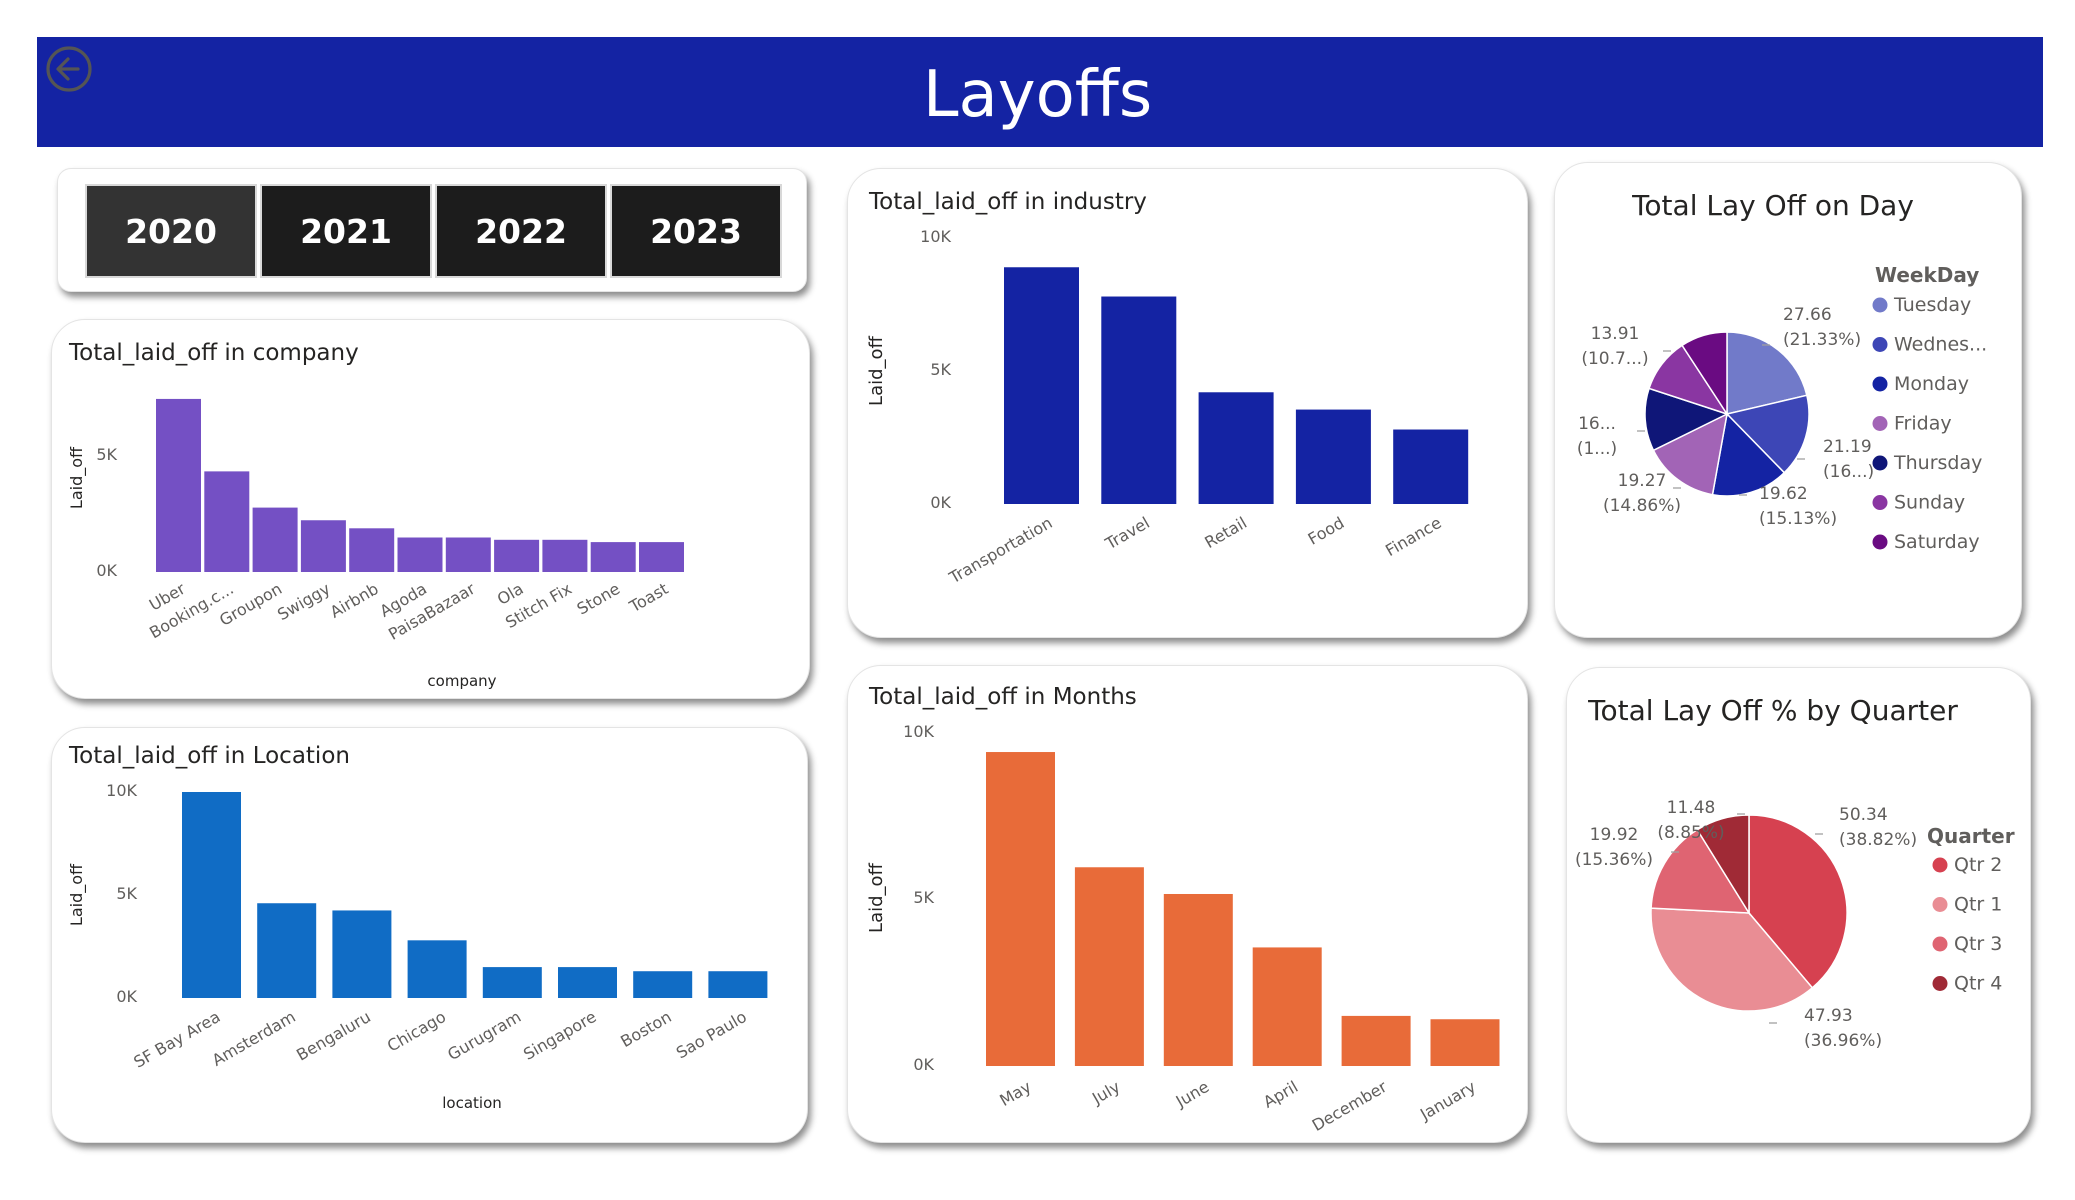  I want to click on company-y-tick-0: 0K, so click(106, 570).